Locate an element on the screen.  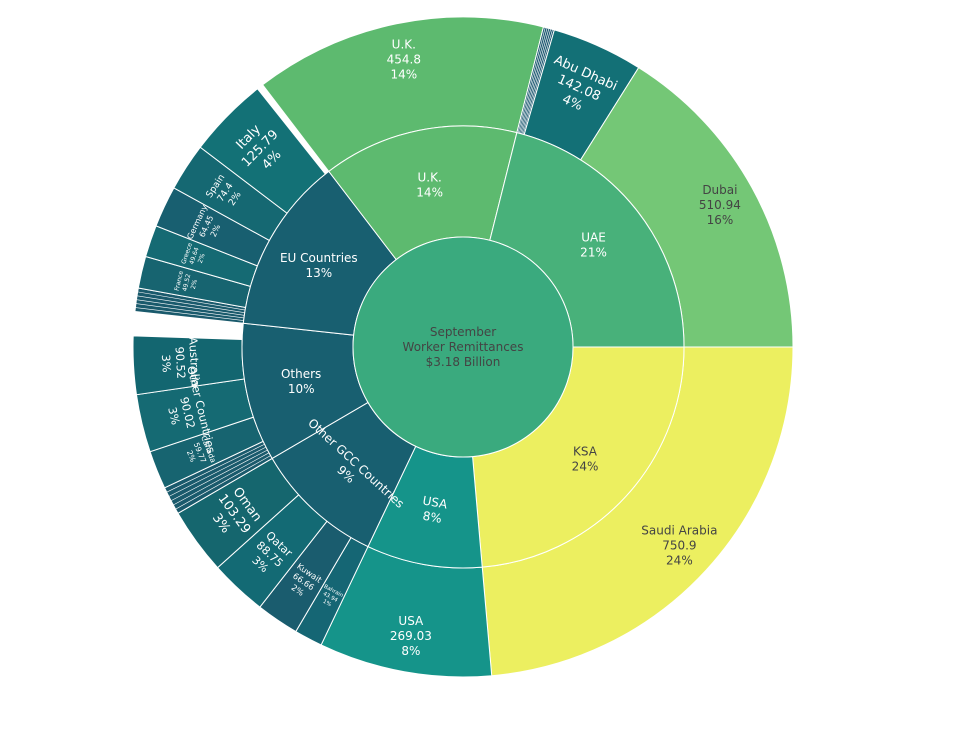
label-saudi-arabia-line-3: 24% is located at coordinates (679, 560).